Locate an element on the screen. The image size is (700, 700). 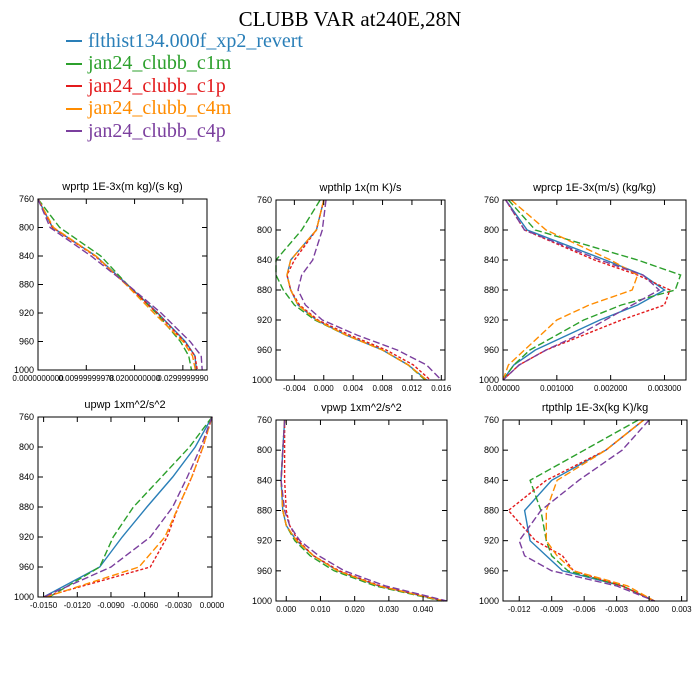
x-tick-label: -0.006 is located at coordinates (584, 609).